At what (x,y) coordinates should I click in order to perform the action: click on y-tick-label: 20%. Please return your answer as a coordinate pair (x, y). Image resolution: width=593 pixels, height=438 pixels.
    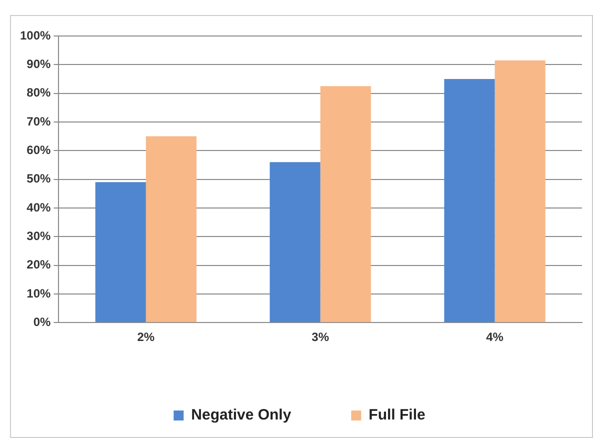
    Looking at the image, I should click on (39, 265).